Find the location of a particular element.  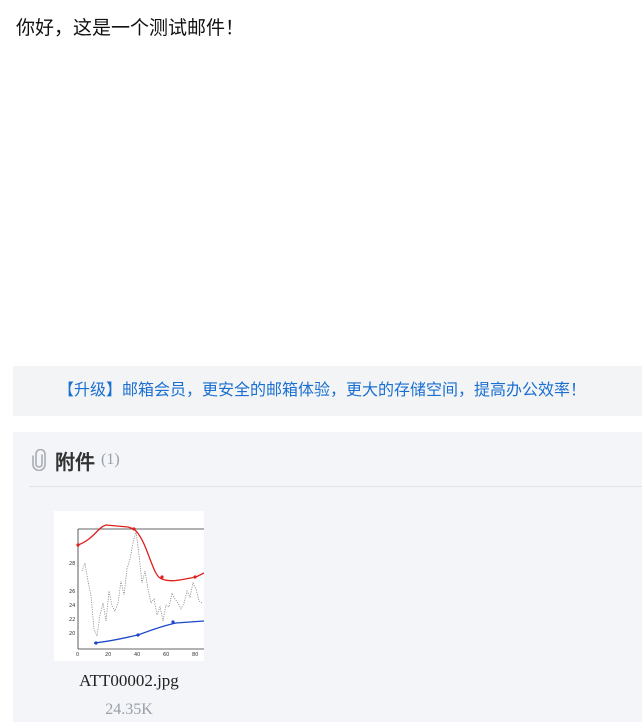

promo-banner: 【升级】邮箱会员，更安全的邮箱体验，更大的存储空间，提高办公效率！ is located at coordinates (327, 391).